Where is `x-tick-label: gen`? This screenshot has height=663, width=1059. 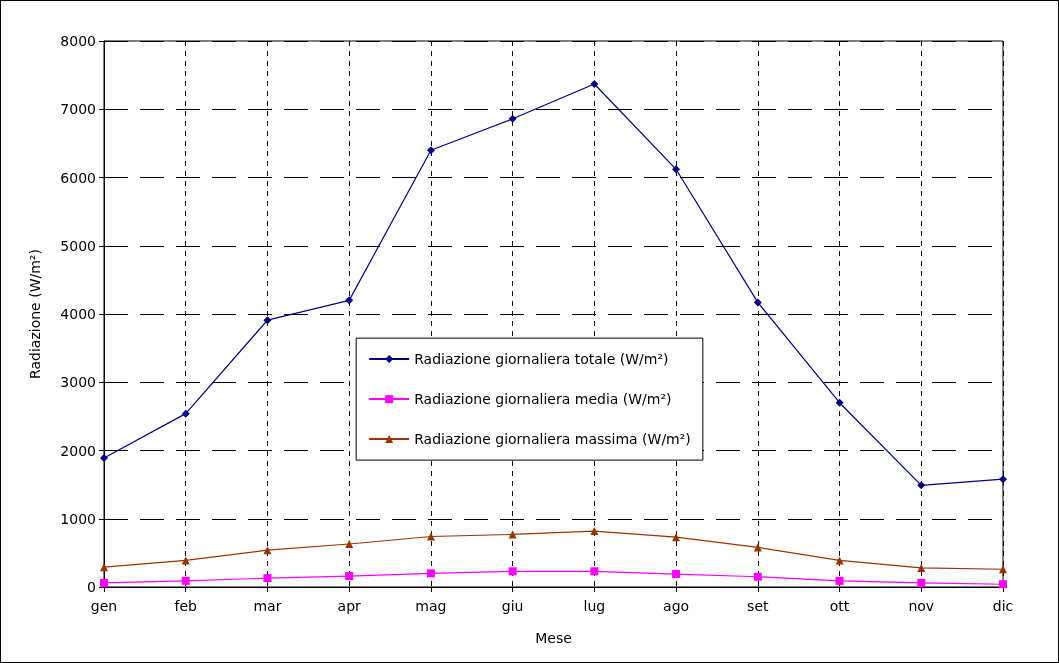
x-tick-label: gen is located at coordinates (104, 606).